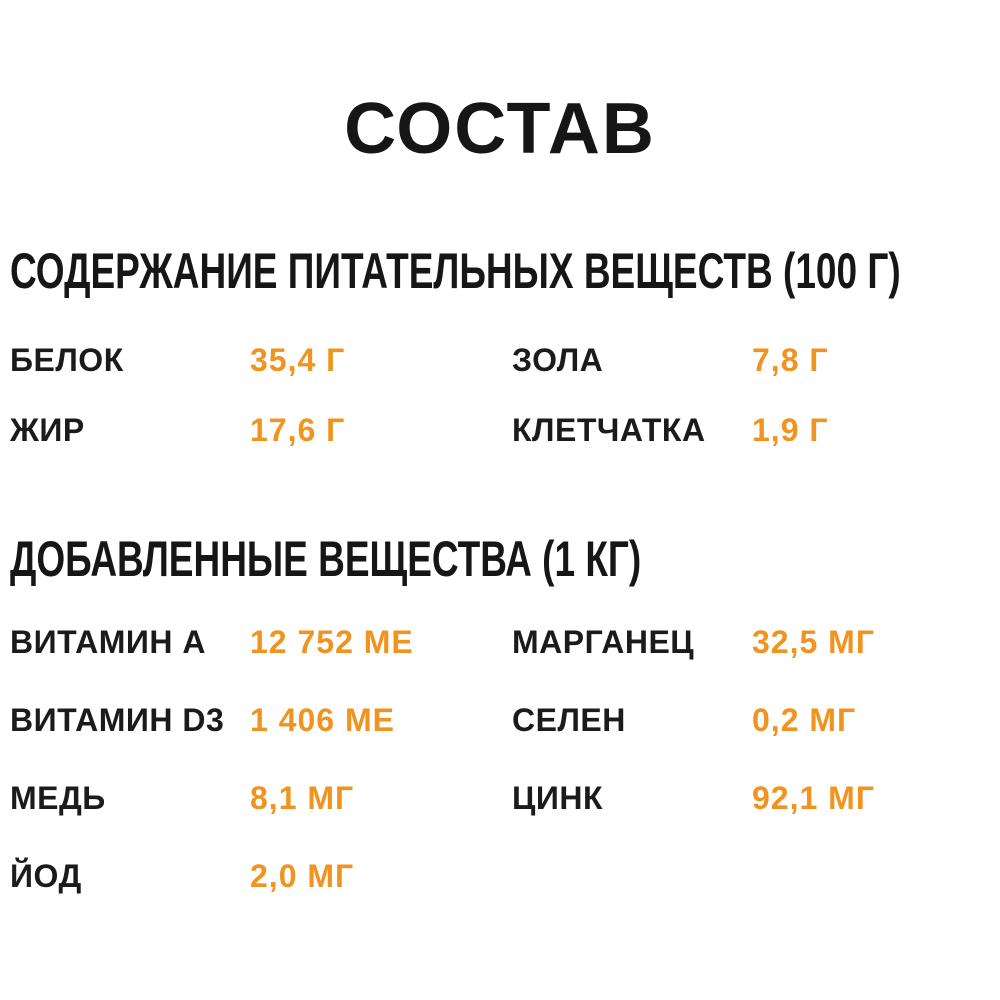 This screenshot has width=1000, height=1000. What do you see at coordinates (751, 759) in the screenshot?
I see `column-1: МАРГАНЕЦ 32,5 МГ СЕЛЕН 0,2 МГ ЦИНК 92,1 МГ` at bounding box center [751, 759].